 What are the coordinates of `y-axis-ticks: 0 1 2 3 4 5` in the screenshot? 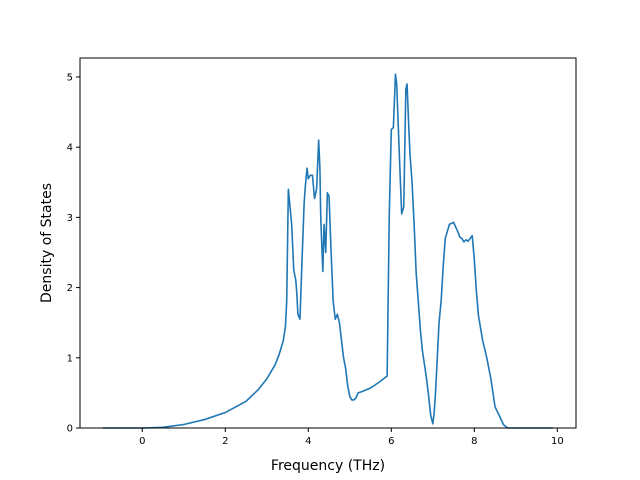 It's located at (73, 253).